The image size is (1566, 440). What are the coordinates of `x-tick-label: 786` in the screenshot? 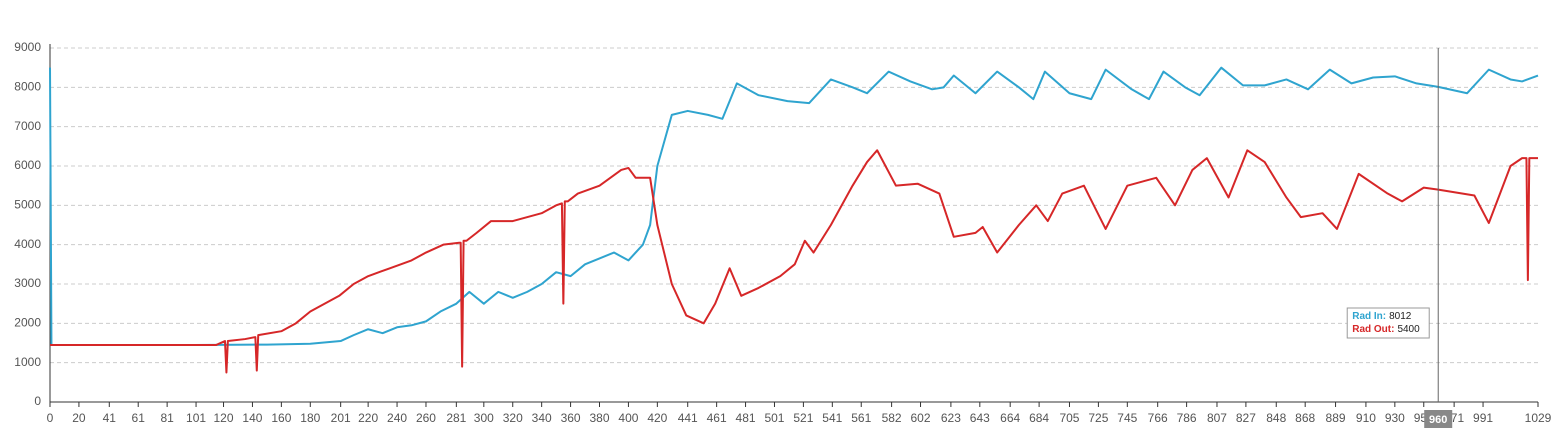 It's located at (1187, 418).